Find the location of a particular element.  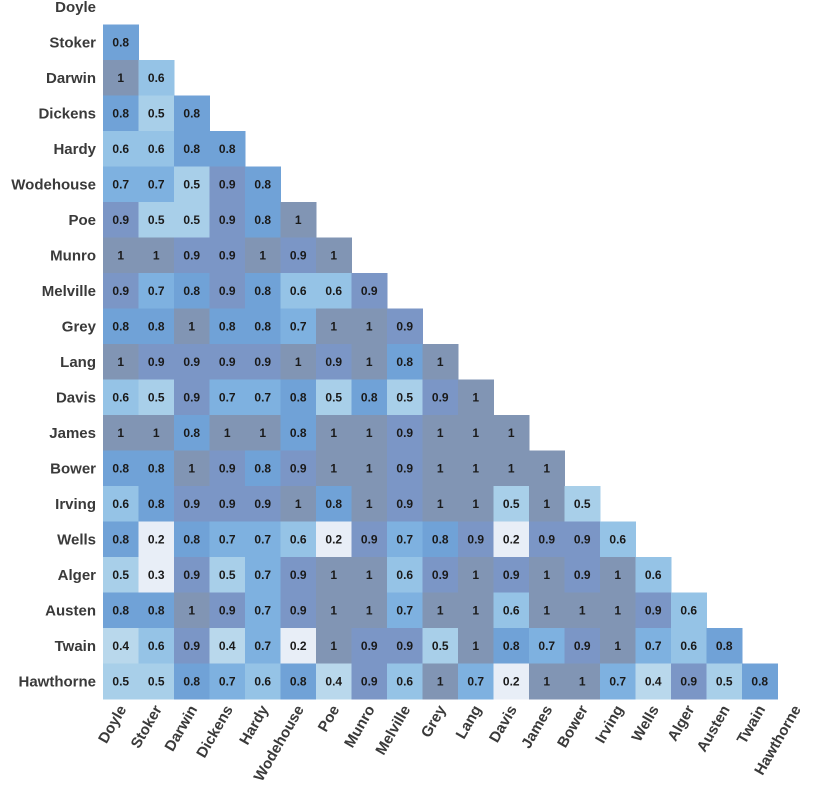

cell-irving-lang is located at coordinates (476, 504).